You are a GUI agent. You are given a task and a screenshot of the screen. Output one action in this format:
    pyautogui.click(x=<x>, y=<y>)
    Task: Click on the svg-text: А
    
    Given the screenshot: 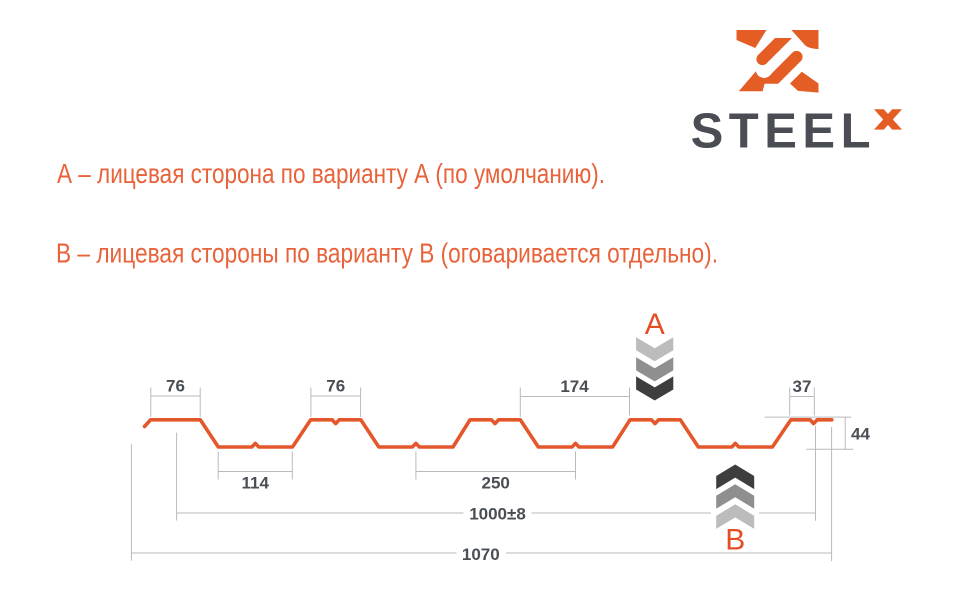 What is the action you would take?
    pyautogui.click(x=655, y=324)
    